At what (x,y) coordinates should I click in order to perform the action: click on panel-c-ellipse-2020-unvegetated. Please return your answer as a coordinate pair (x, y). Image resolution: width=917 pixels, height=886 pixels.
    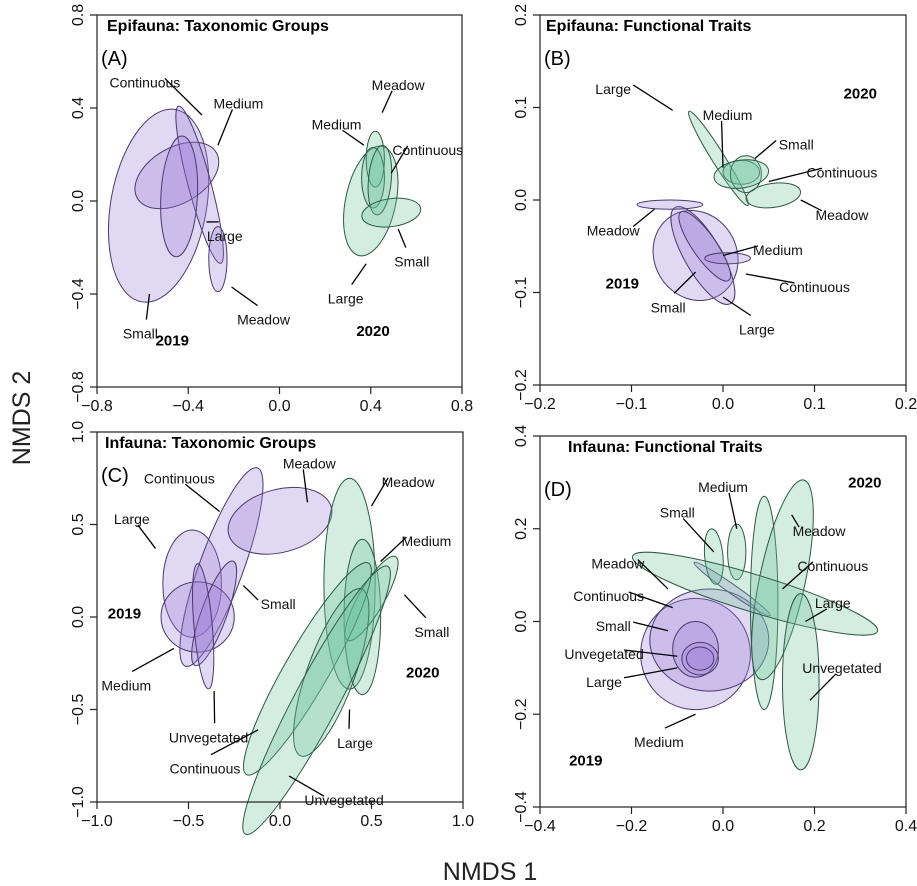
    Looking at the image, I should click on (316, 700).